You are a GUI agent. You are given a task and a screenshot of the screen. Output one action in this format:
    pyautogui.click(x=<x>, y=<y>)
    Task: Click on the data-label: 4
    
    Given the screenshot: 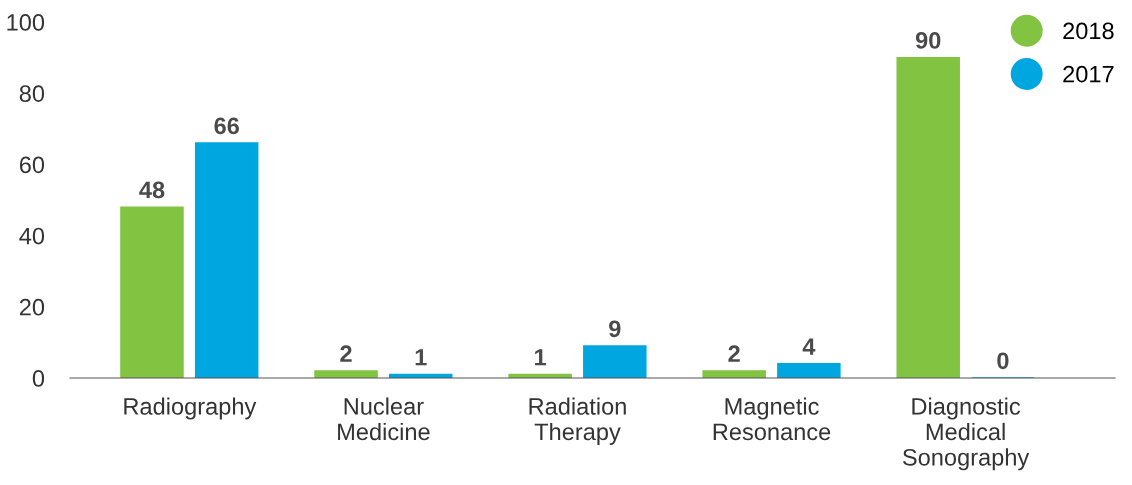 What is the action you would take?
    pyautogui.click(x=809, y=346)
    